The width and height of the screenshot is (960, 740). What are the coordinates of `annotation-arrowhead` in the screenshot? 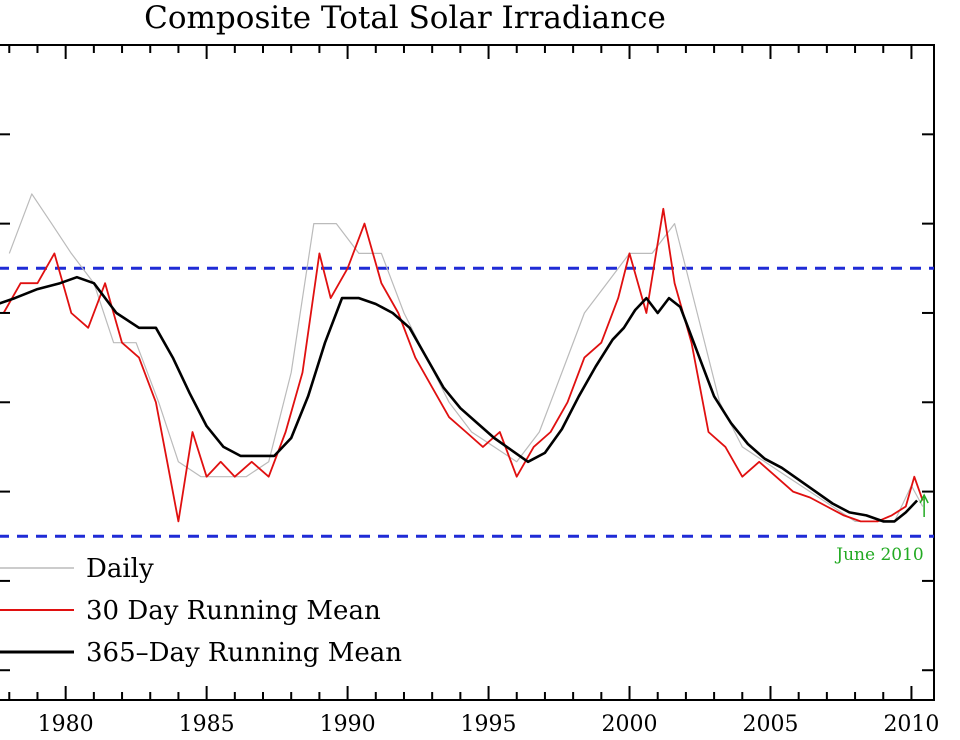 It's located at (924, 498).